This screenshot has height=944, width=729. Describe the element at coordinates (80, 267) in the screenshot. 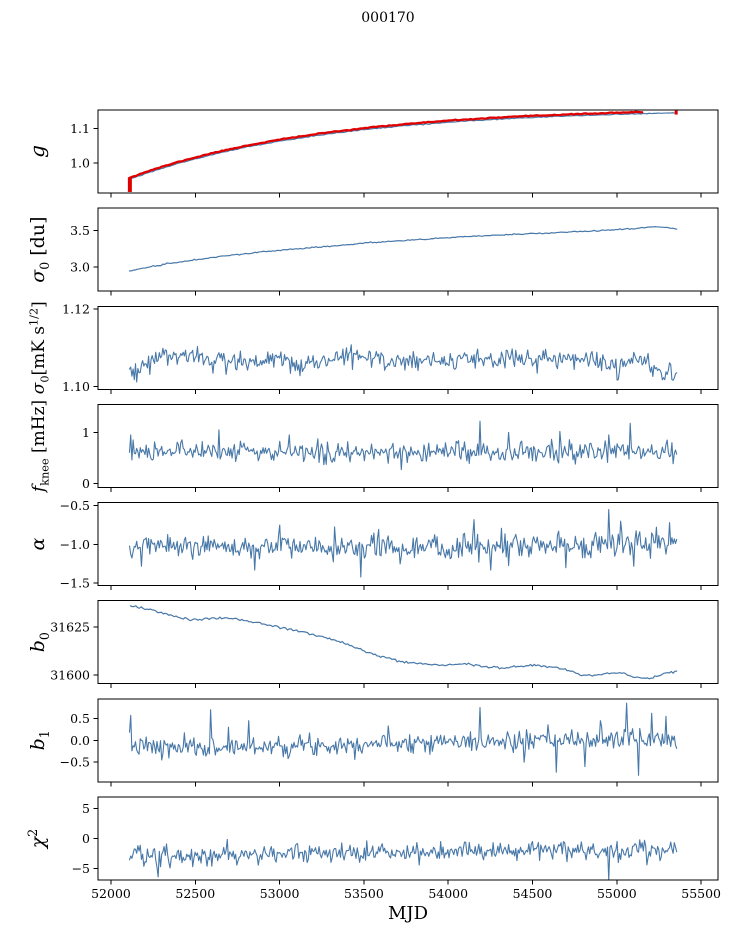

I see `y-tick-label: 3.0` at that location.